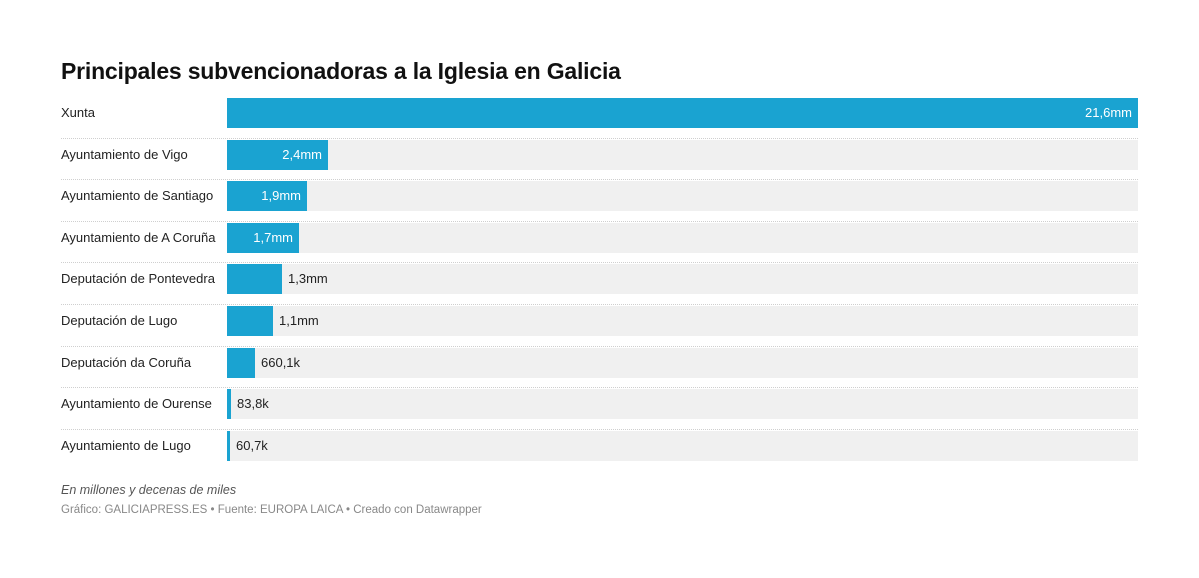 The image size is (1199, 578). I want to click on bar-track: 1,9mm, so click(682, 196).